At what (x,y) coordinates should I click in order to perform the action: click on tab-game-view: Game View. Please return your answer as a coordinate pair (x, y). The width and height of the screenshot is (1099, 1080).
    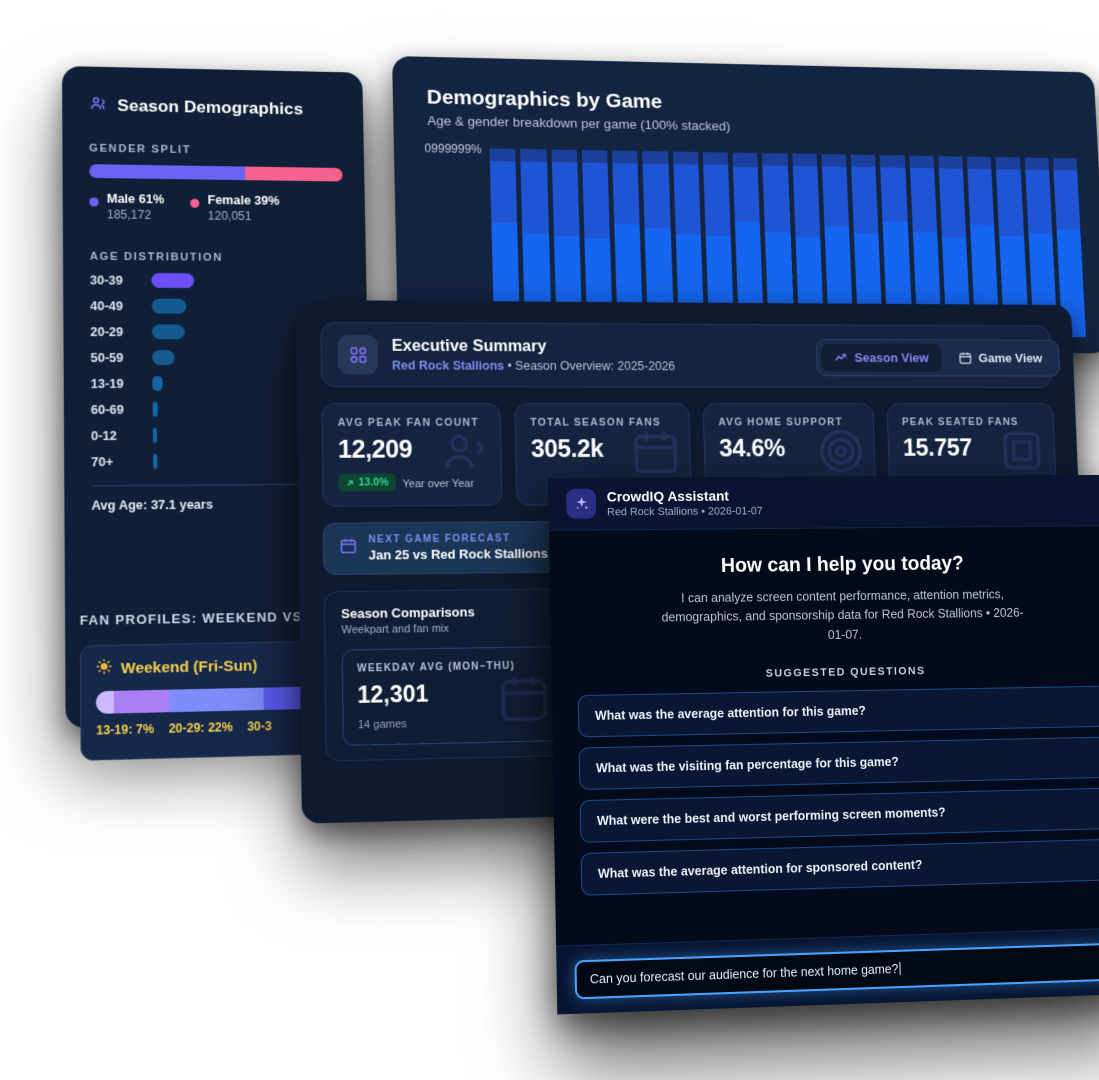
    Looking at the image, I should click on (1000, 358).